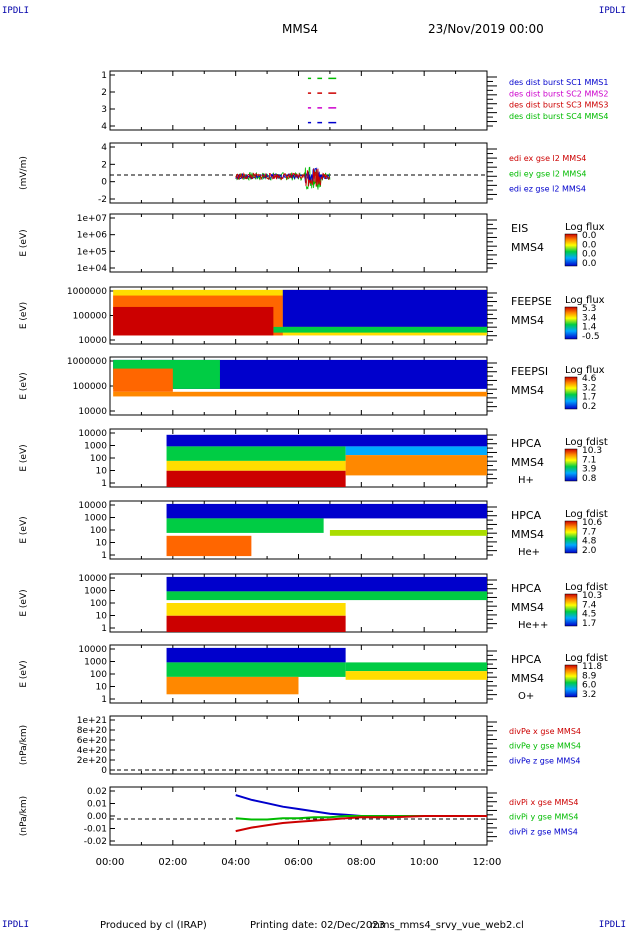  Describe the element at coordinates (298, 173) in the screenshot. I see `panel-frame-efield` at that location.